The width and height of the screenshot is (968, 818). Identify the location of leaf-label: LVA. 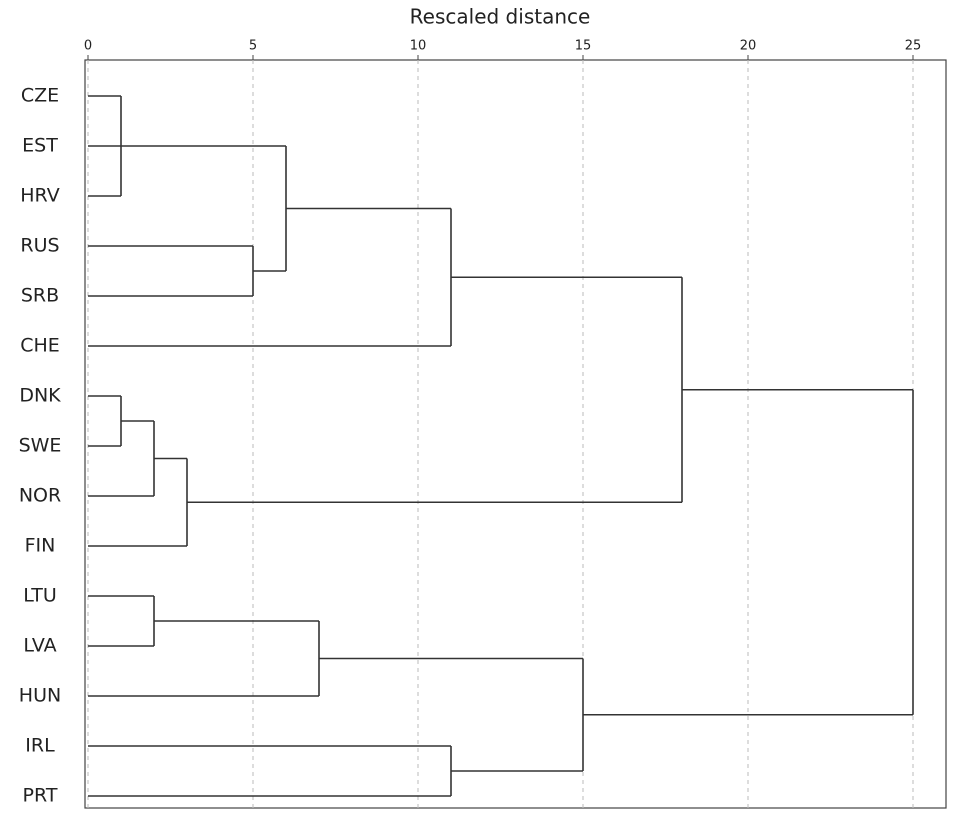
(39, 646).